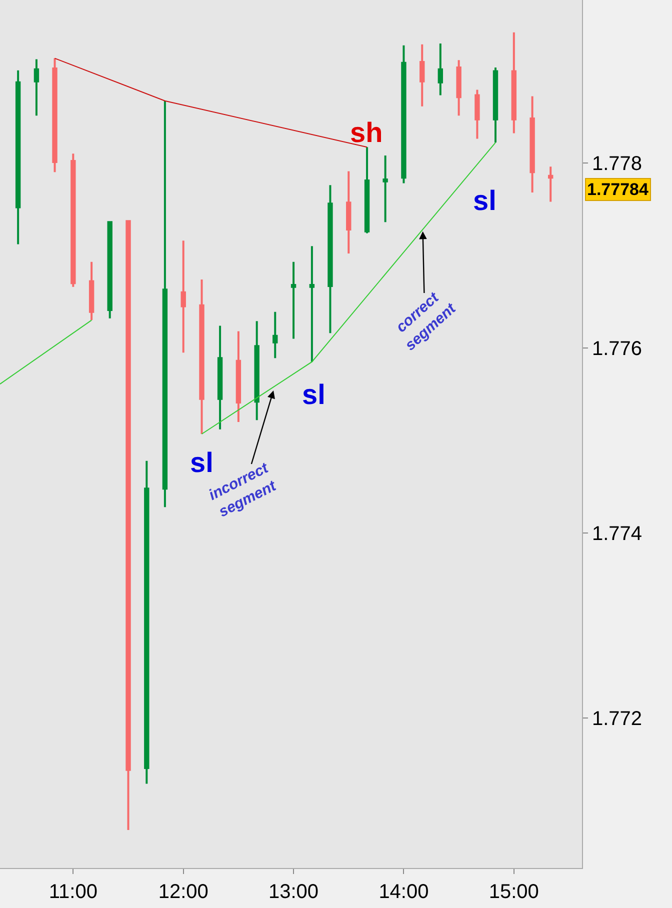  What do you see at coordinates (183, 892) in the screenshot?
I see `x-tick-label: 12:00` at bounding box center [183, 892].